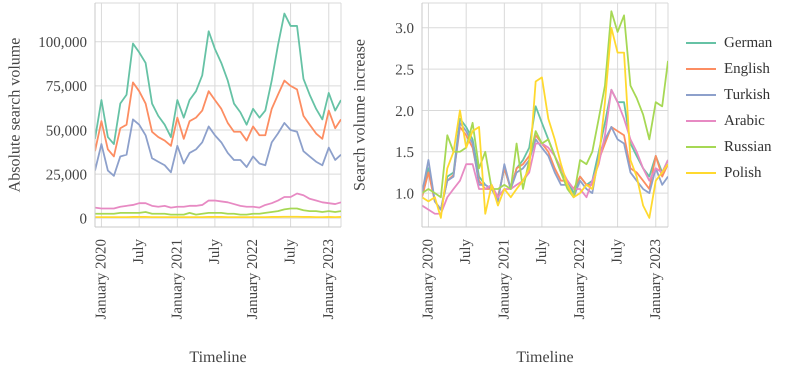 The height and width of the screenshot is (368, 796). I want to click on y-tick-label: 3.0, so click(404, 29).